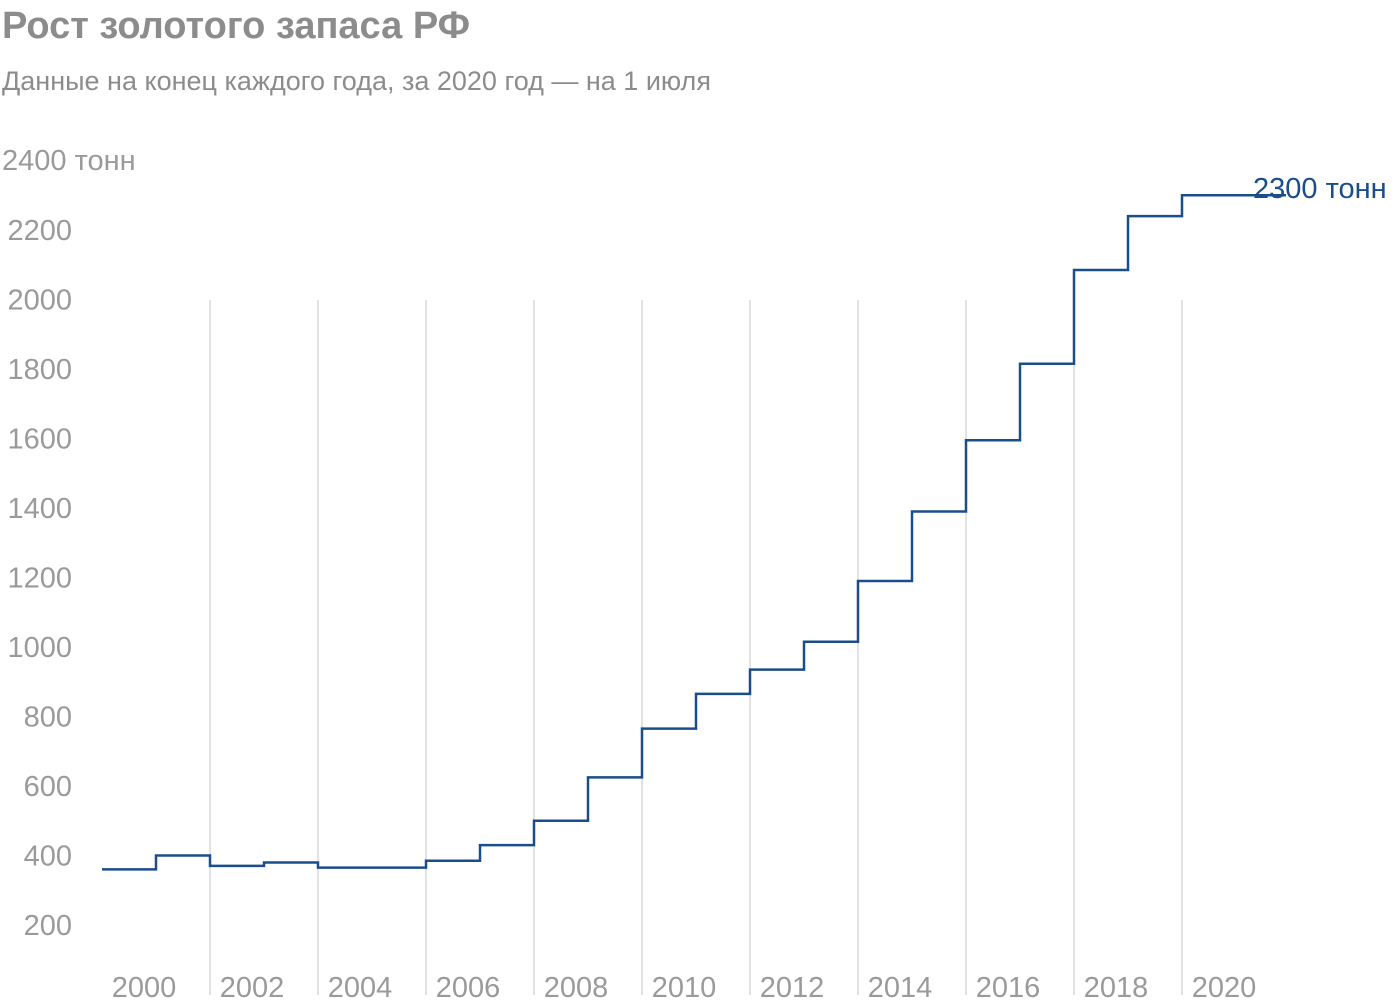  Describe the element at coordinates (1224, 988) in the screenshot. I see `x-tick-label: 2020` at that location.